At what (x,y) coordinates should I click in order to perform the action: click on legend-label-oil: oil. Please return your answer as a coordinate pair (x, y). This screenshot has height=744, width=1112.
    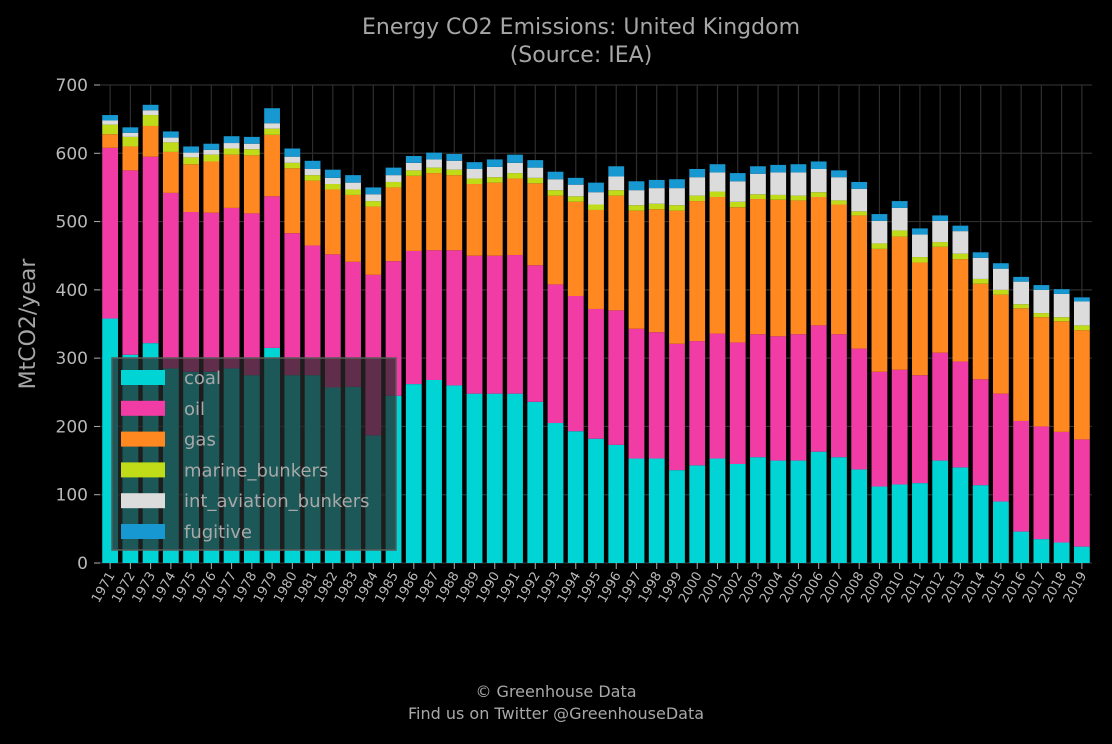
    Looking at the image, I should click on (194, 409).